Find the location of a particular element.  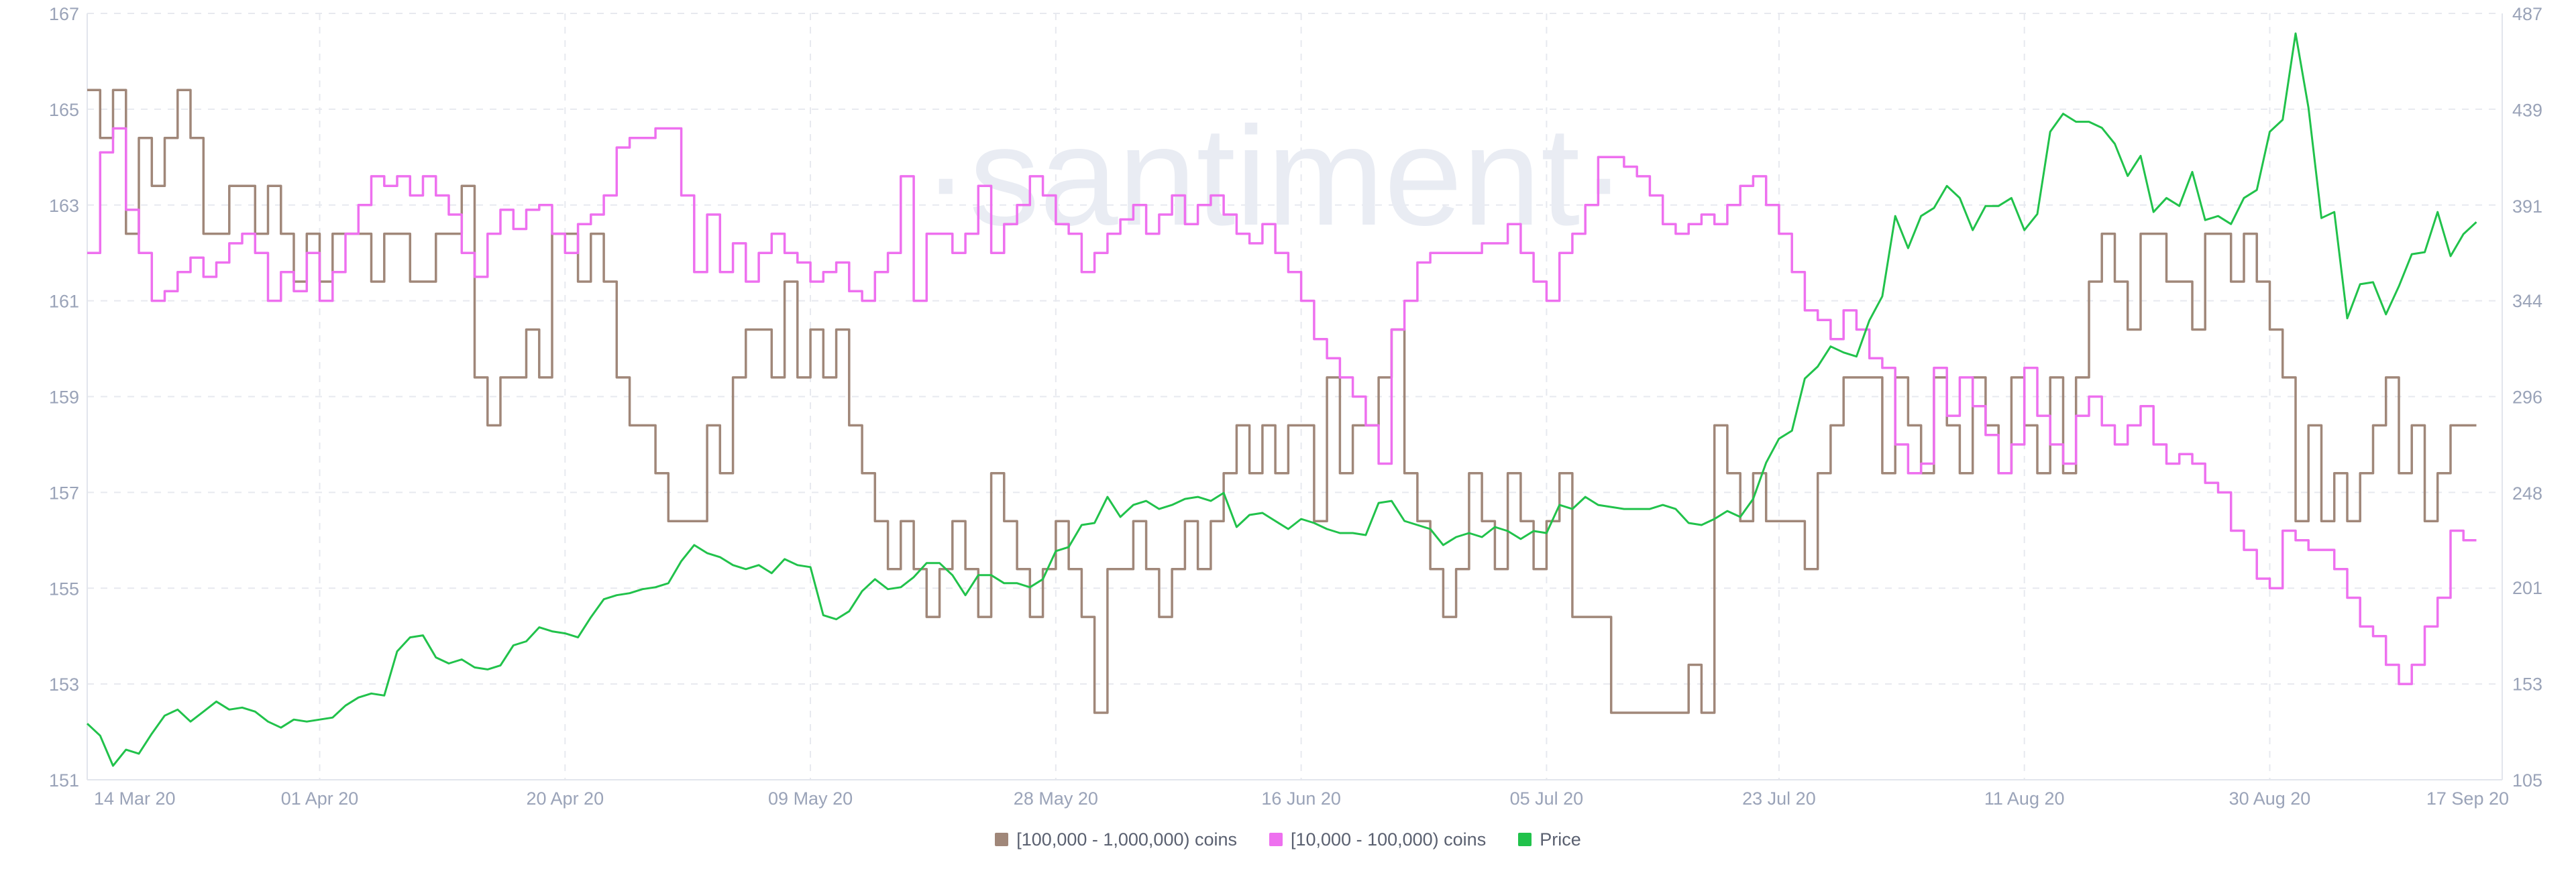

x-tick-label: 20 Apr 20 is located at coordinates (565, 799).